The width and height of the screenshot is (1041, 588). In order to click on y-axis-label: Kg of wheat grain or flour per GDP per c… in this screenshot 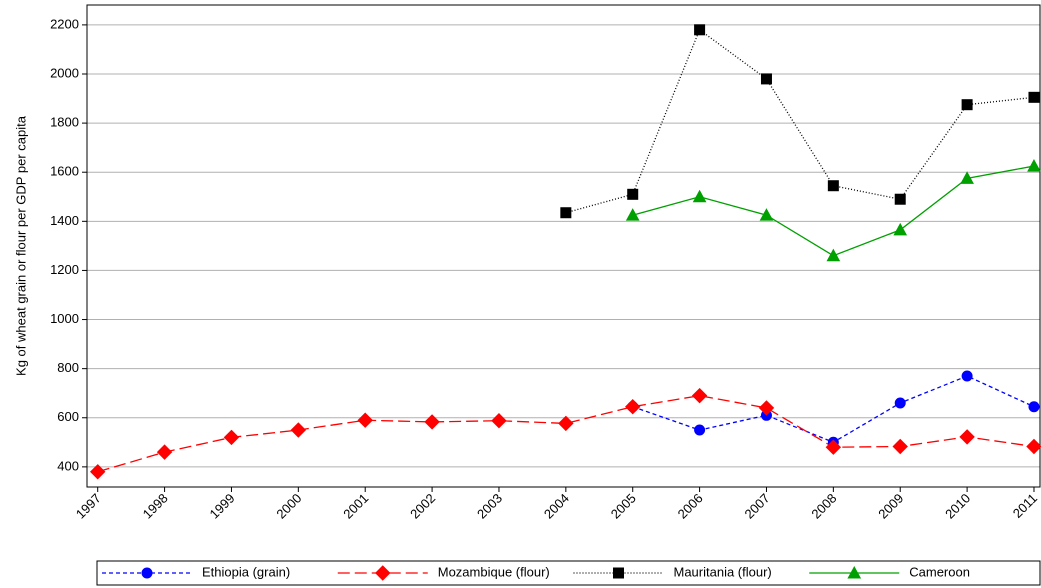, I will do `click(20, 245)`.